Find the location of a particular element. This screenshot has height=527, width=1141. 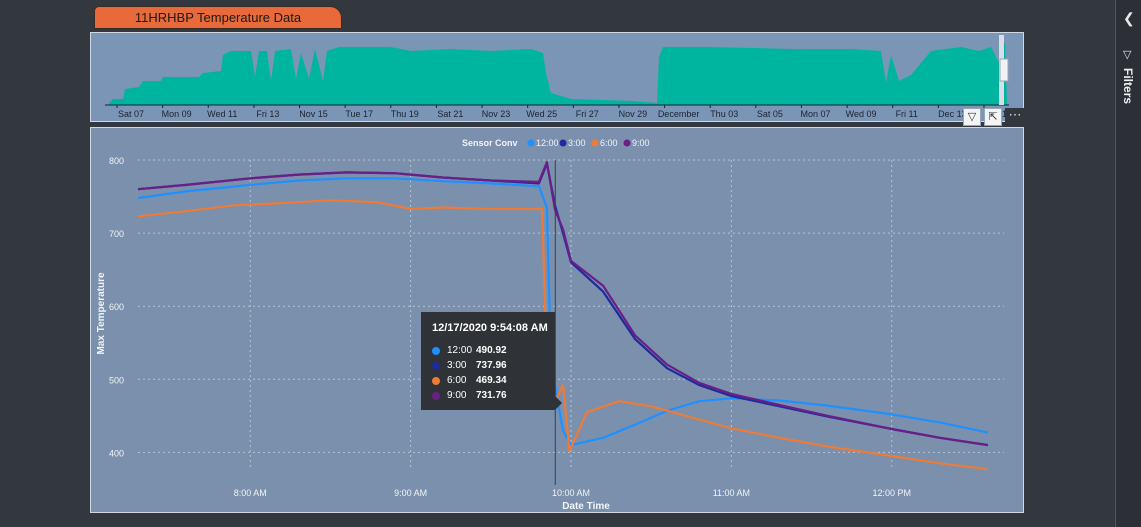

overview-date-label: Tue 17 is located at coordinates (359, 114).